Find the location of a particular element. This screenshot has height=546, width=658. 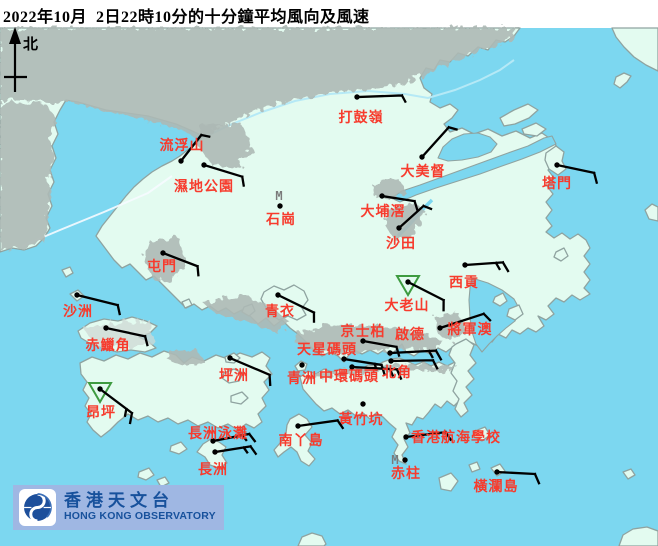

station-tuen-mun: 屯門 is located at coordinates (173, 263).